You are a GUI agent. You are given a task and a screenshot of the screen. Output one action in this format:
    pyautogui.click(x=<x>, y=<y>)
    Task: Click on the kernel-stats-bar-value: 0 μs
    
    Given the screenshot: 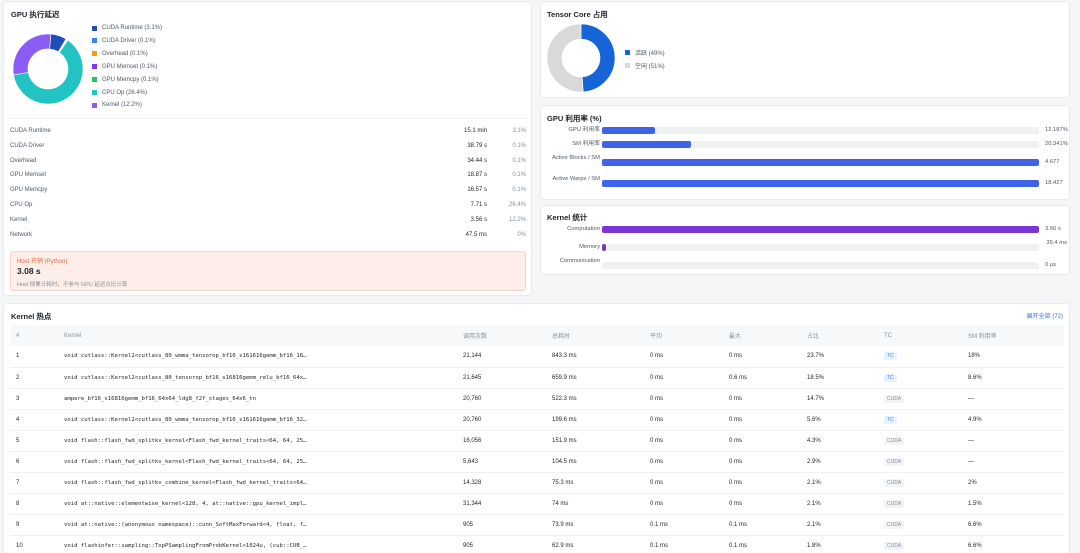 What is the action you would take?
    pyautogui.click(x=1051, y=265)
    